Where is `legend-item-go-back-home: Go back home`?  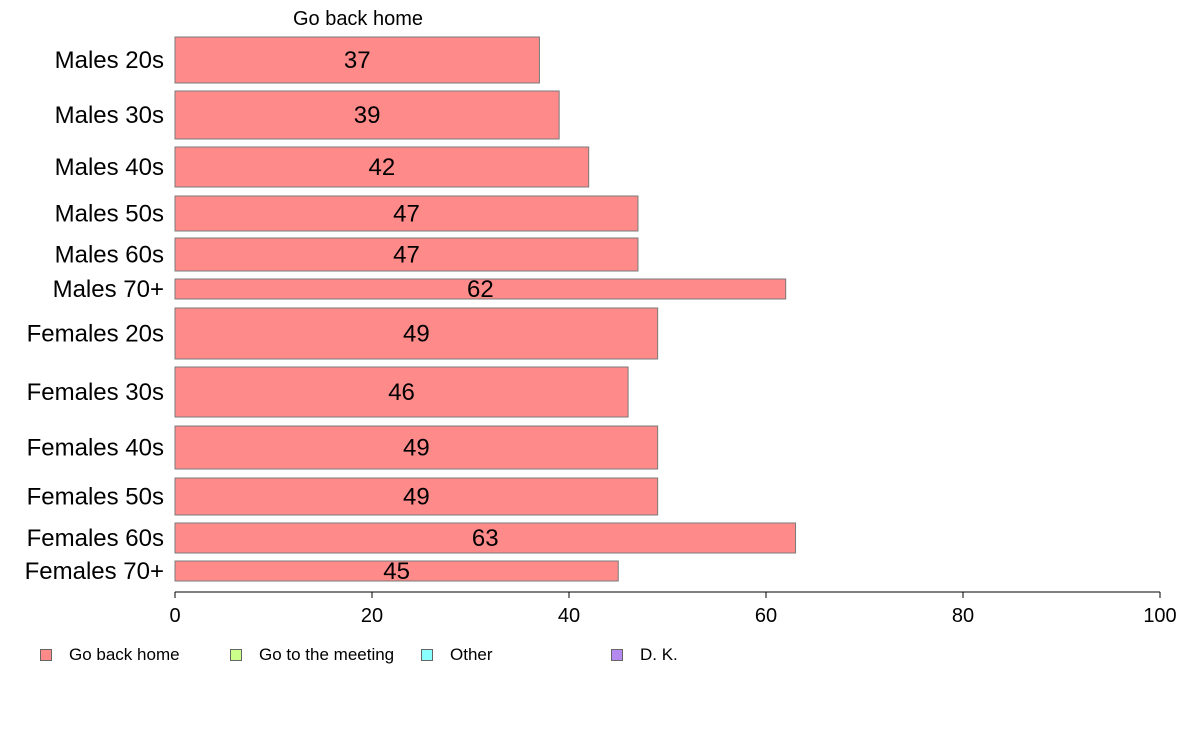 legend-item-go-back-home: Go back home is located at coordinates (110, 655).